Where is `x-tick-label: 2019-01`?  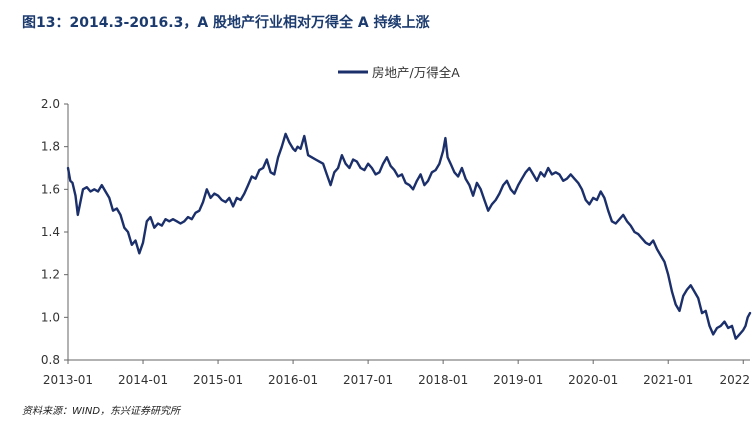 x-tick-label: 2019-01 is located at coordinates (518, 380).